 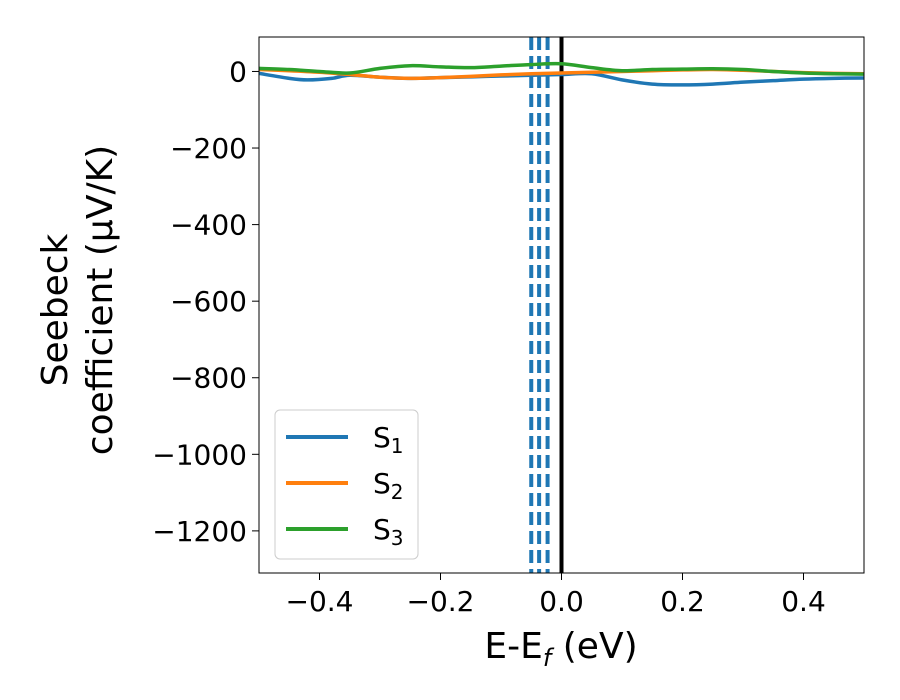 What do you see at coordinates (346, 484) in the screenshot?
I see `legend: S1 S2 S3` at bounding box center [346, 484].